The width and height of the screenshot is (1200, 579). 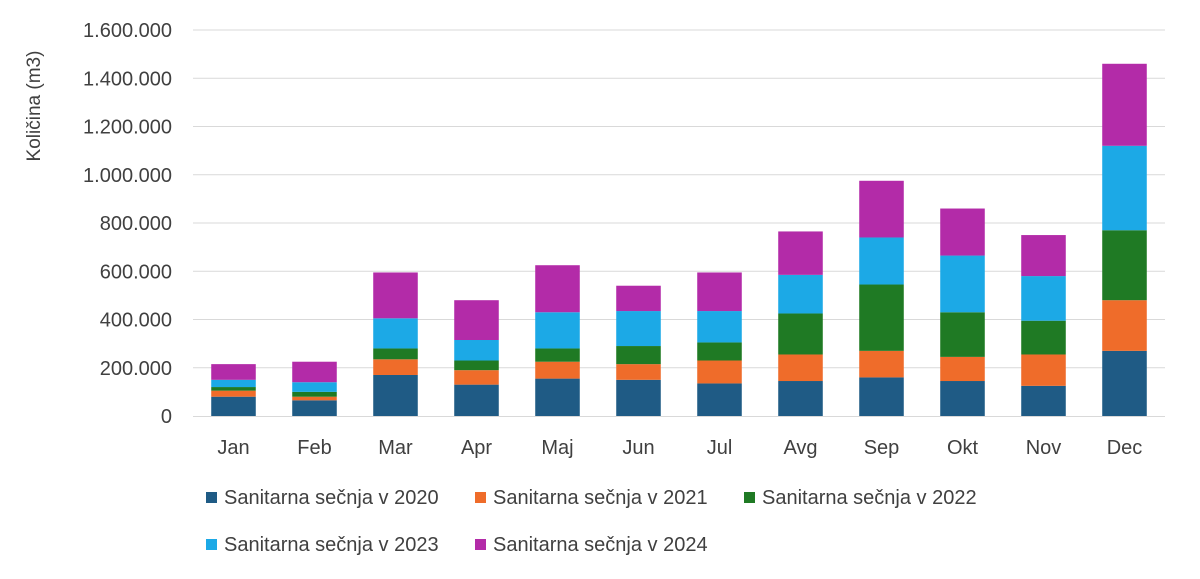 I want to click on bar-segment: Sanitarna sečnja v 2024 — Jul: 160000, so click(x=719, y=292).